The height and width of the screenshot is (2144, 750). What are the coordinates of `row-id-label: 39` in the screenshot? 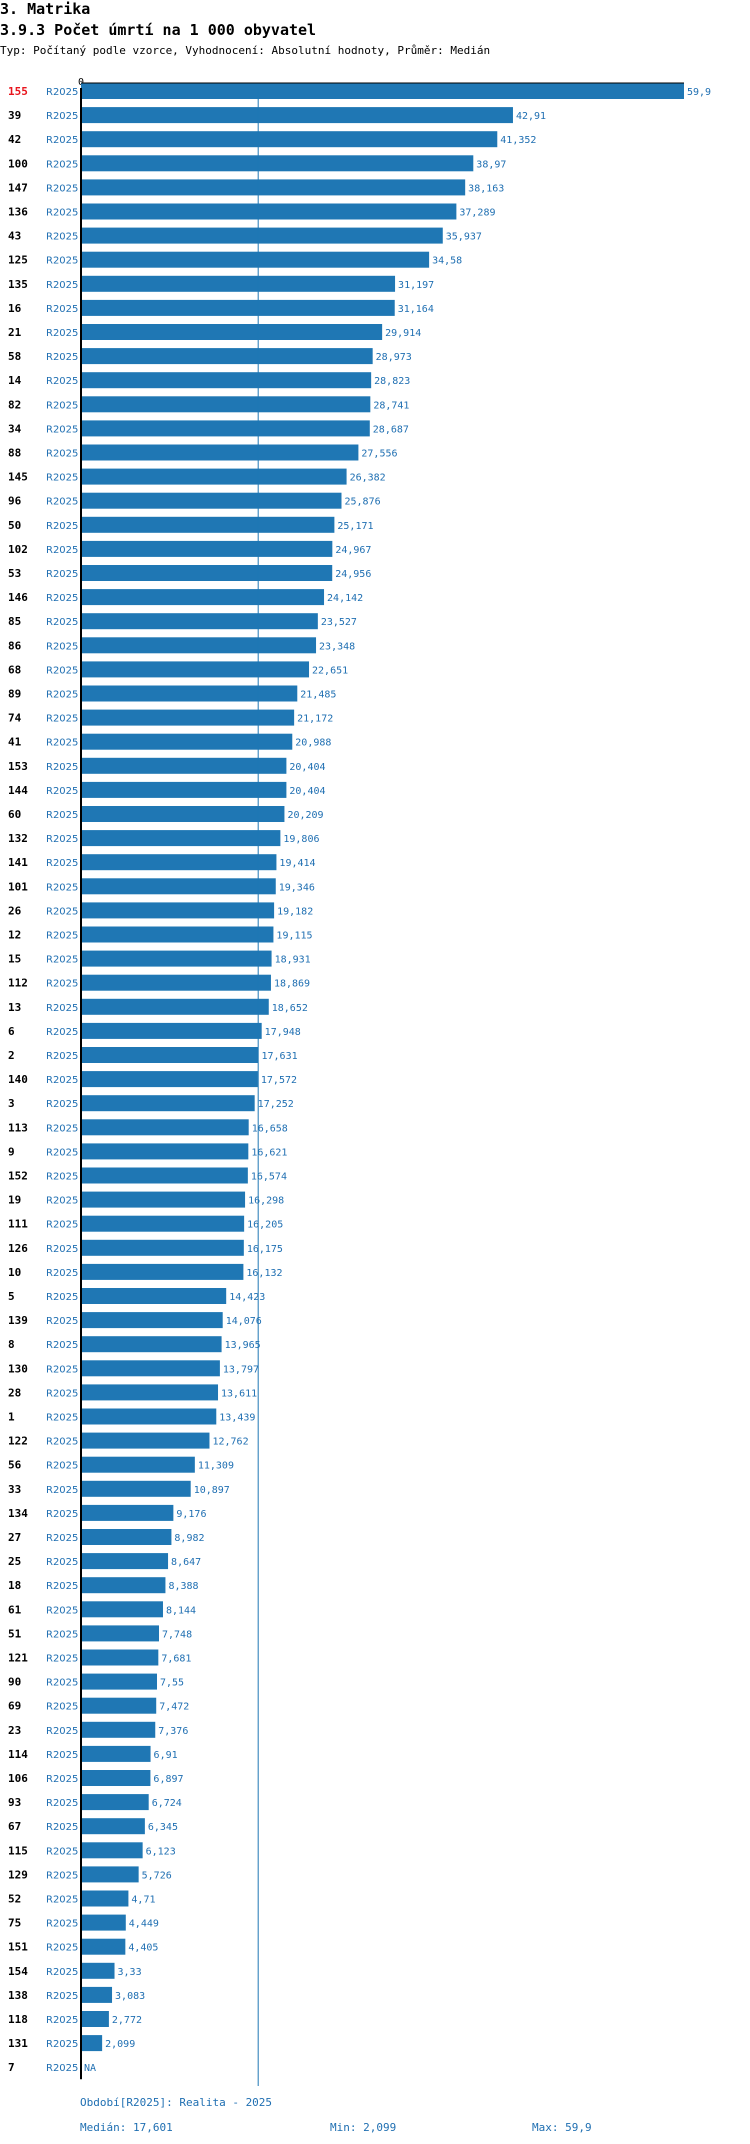 It's located at (14, 115).